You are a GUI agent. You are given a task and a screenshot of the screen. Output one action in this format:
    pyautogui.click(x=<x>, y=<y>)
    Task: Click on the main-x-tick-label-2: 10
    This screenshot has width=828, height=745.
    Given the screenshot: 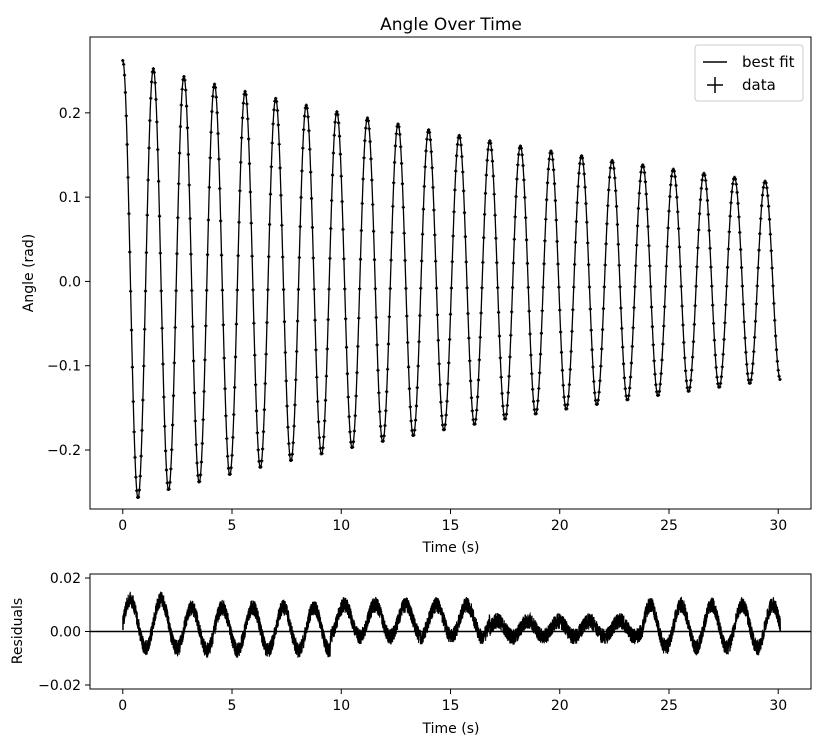 What is the action you would take?
    pyautogui.click(x=341, y=526)
    